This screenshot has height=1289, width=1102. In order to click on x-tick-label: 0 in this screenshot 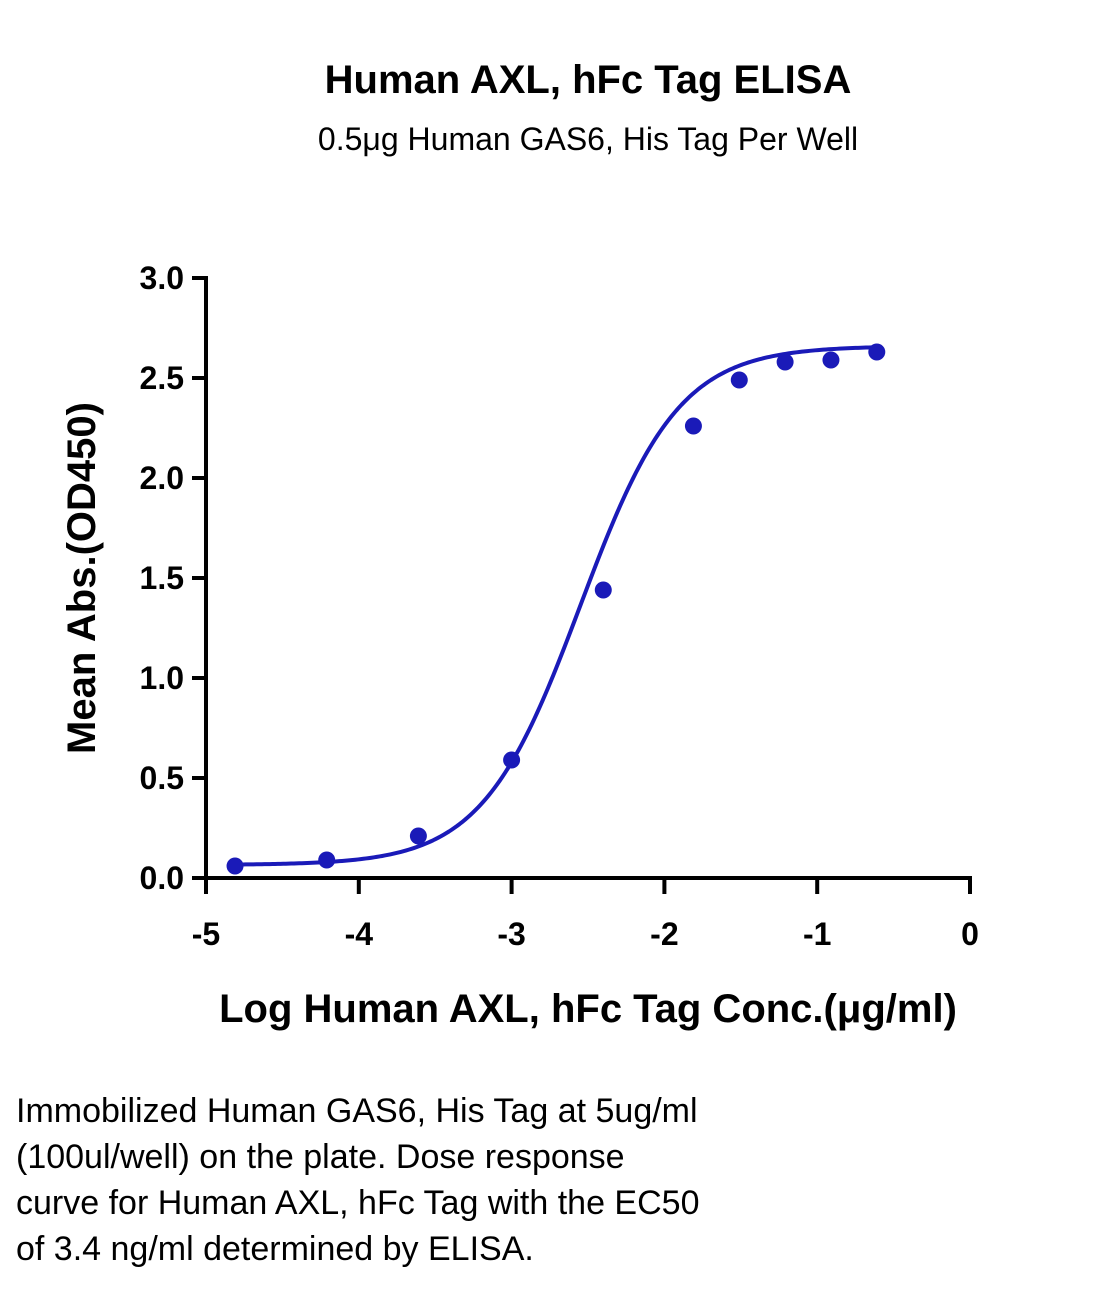, I will do `click(970, 934)`.